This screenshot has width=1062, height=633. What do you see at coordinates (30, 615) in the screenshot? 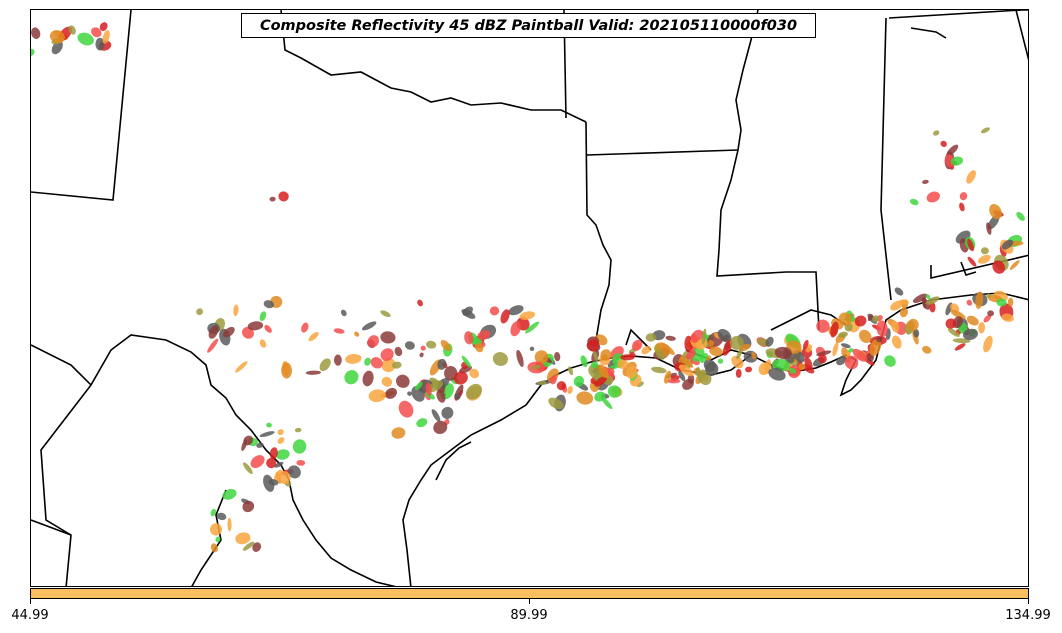
I see `colorbar-tick-label-0: 44.99` at bounding box center [30, 615].